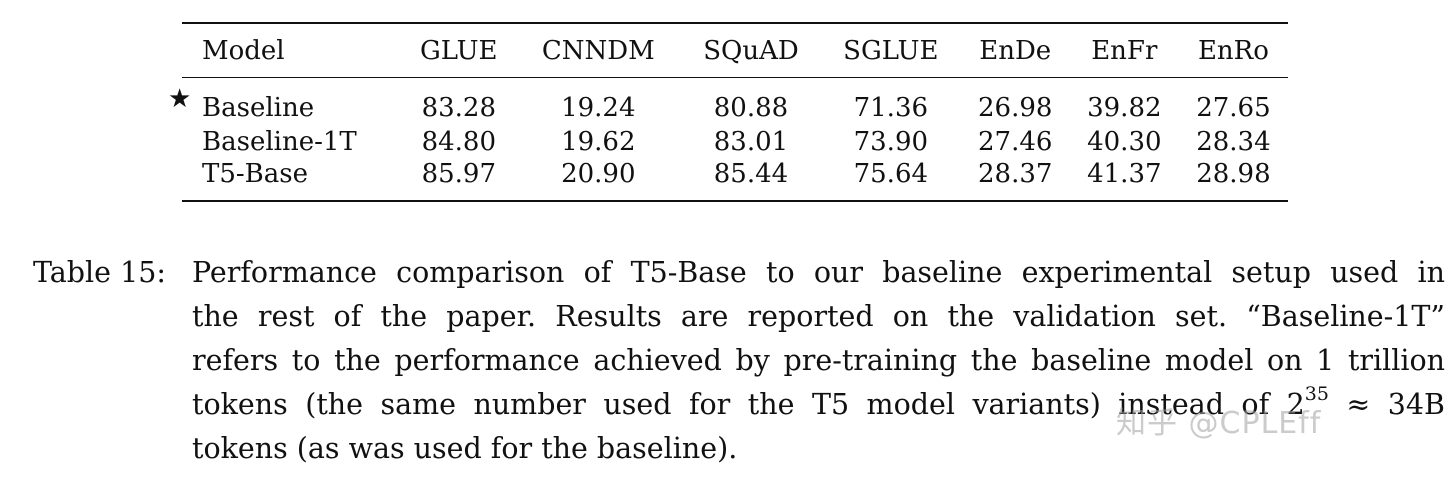 This screenshot has height=478, width=1452. What do you see at coordinates (1124, 108) in the screenshot?
I see `table-cell: 39.82` at bounding box center [1124, 108].